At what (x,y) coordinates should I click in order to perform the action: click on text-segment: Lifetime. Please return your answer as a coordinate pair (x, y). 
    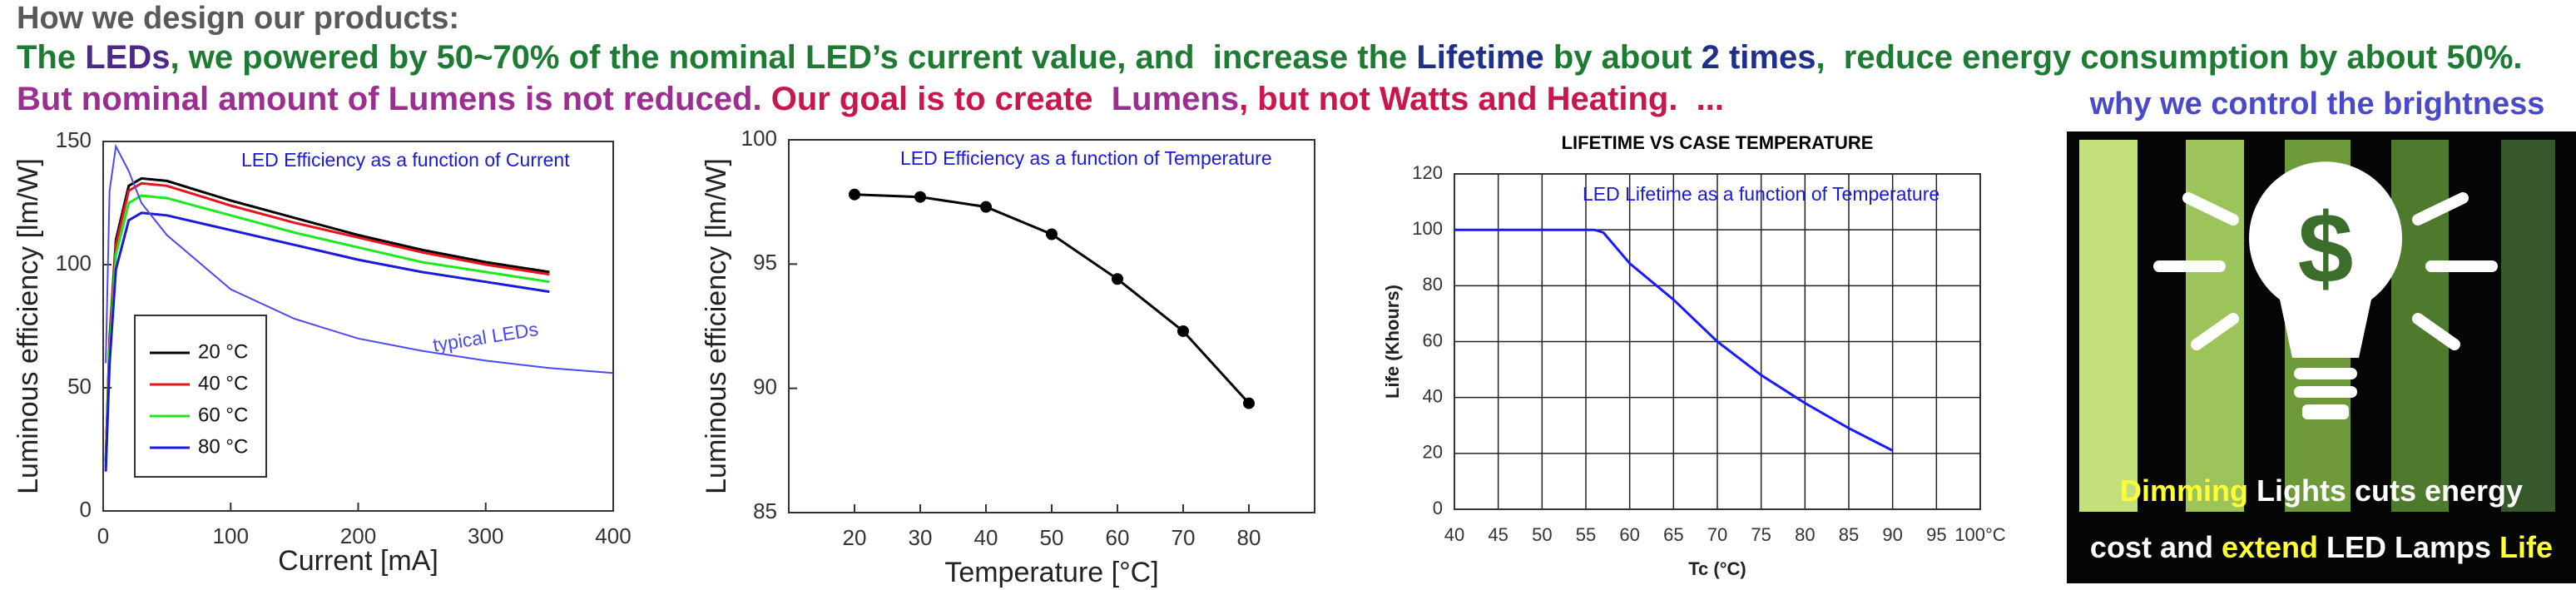
    Looking at the image, I should click on (1480, 57).